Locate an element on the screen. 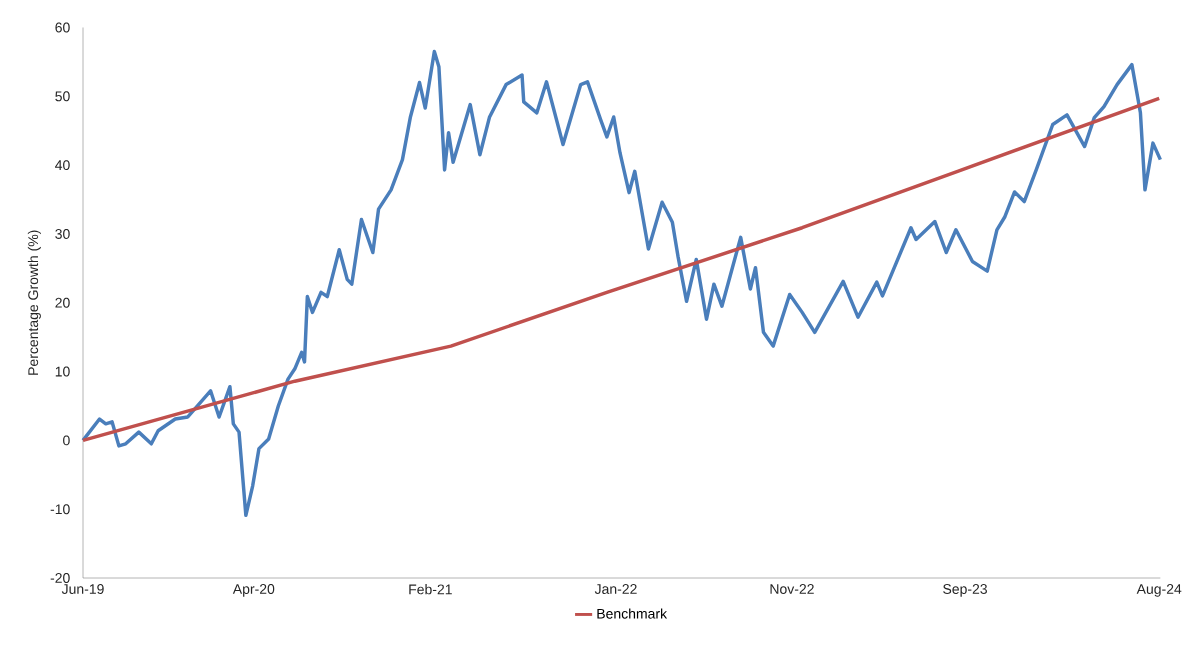 The width and height of the screenshot is (1194, 657). y-tick-label: 60 is located at coordinates (62, 27).